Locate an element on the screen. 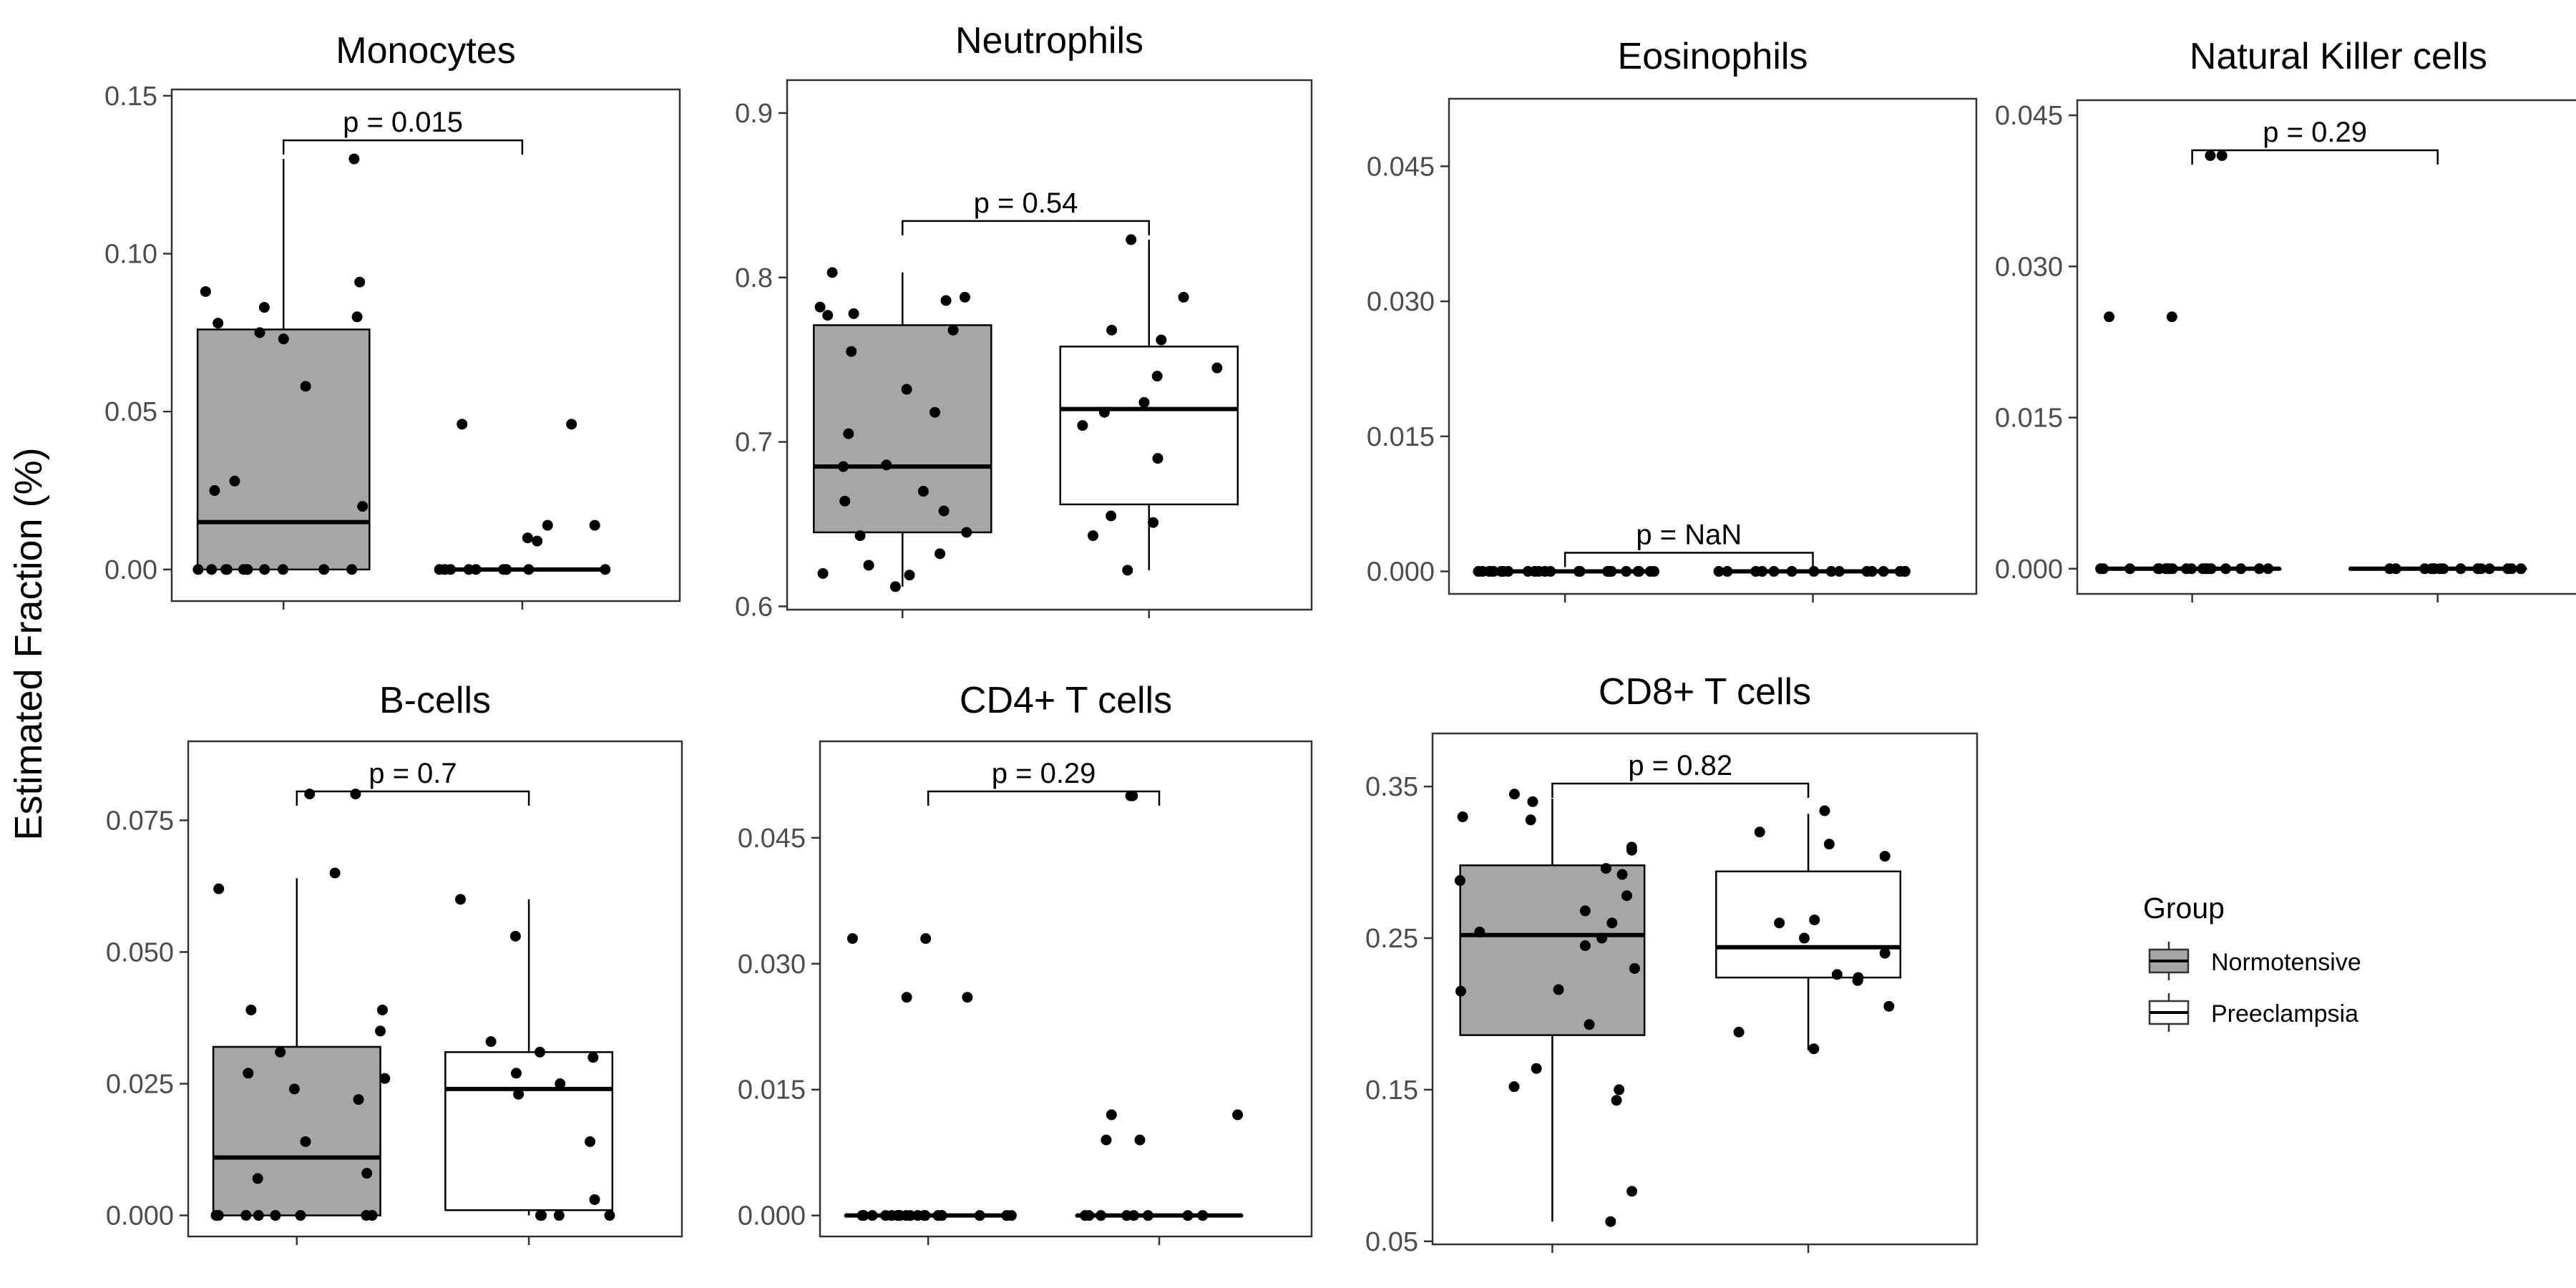  y-tick-label: 0.9 is located at coordinates (754, 114).